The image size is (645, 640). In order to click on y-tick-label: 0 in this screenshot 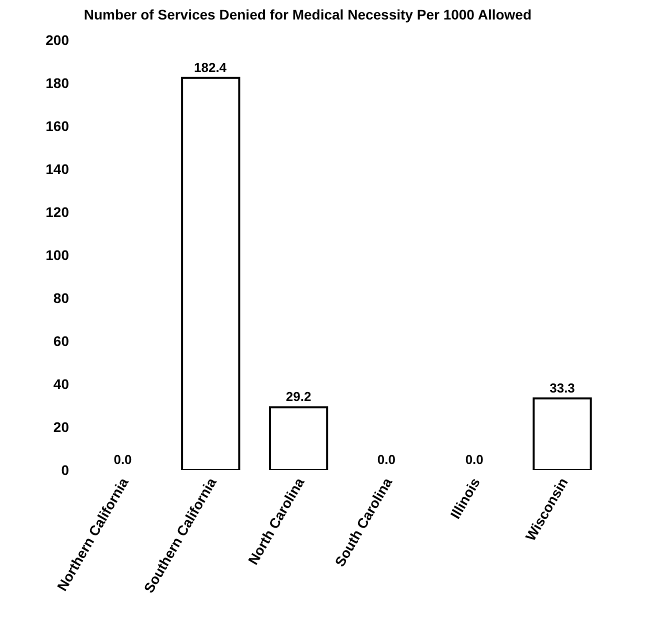, I will do `click(65, 470)`.